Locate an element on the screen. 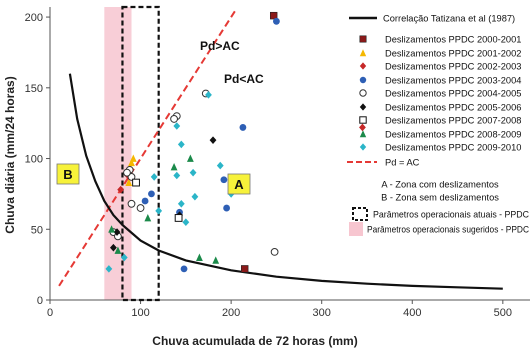 The width and height of the screenshot is (531, 348). suggested-params-band is located at coordinates (118, 153).